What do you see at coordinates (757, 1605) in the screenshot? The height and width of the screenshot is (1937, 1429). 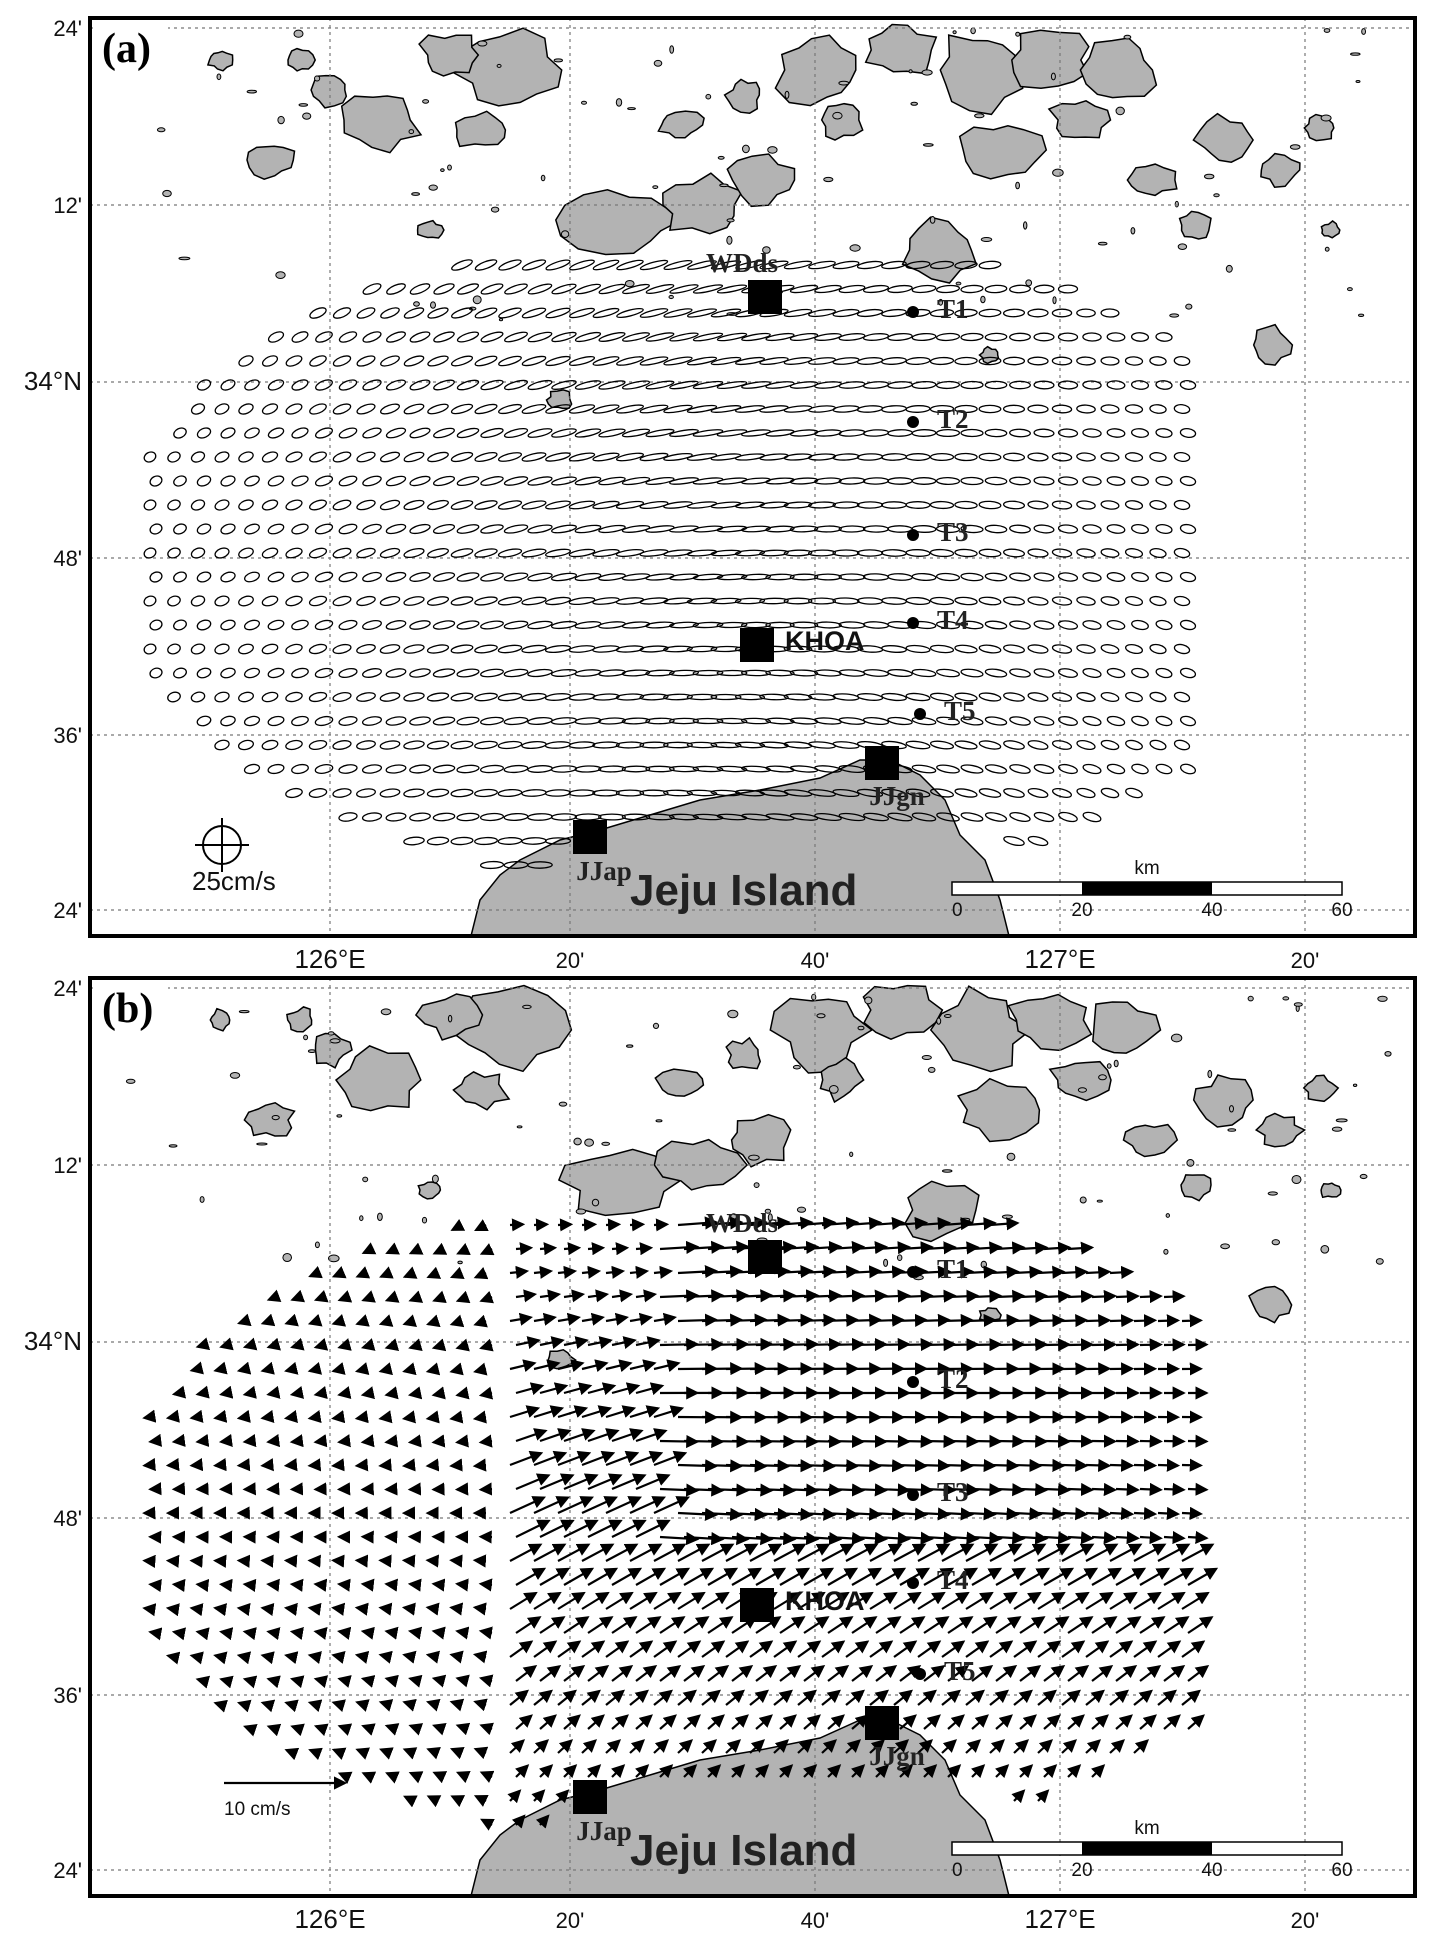 I see `station-marker-khoa` at bounding box center [757, 1605].